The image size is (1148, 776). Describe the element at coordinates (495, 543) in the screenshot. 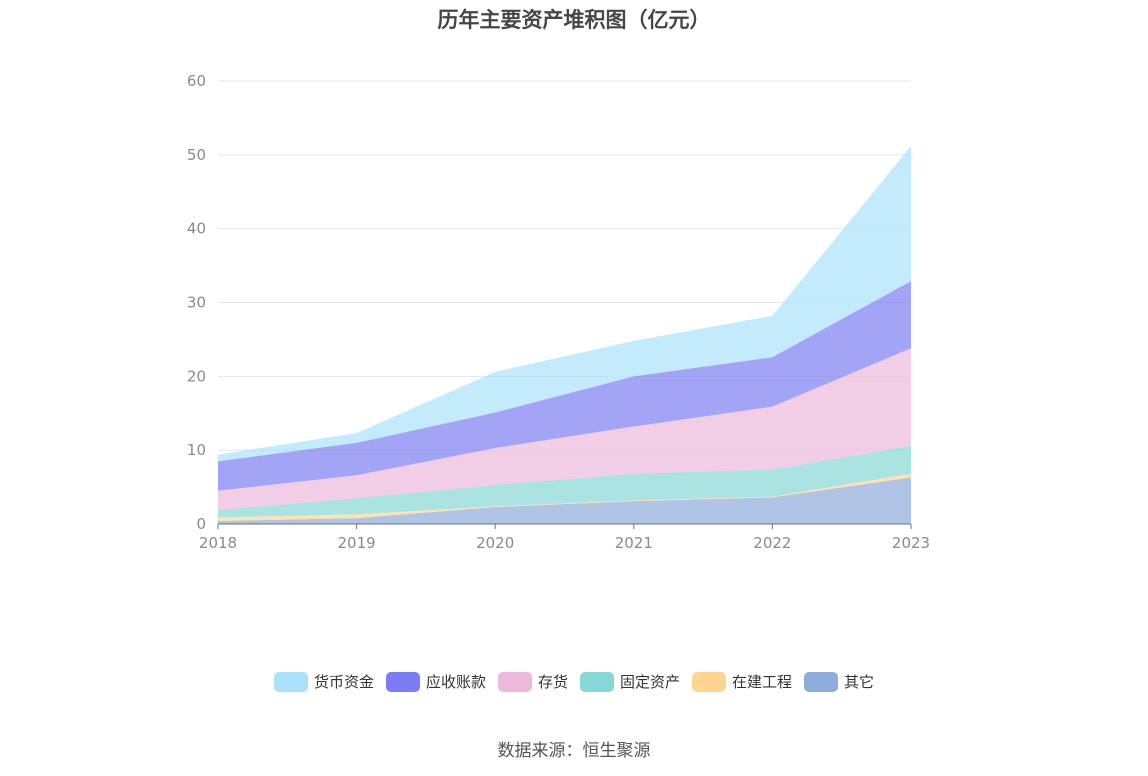

I see `x-tick-label: 2020` at that location.